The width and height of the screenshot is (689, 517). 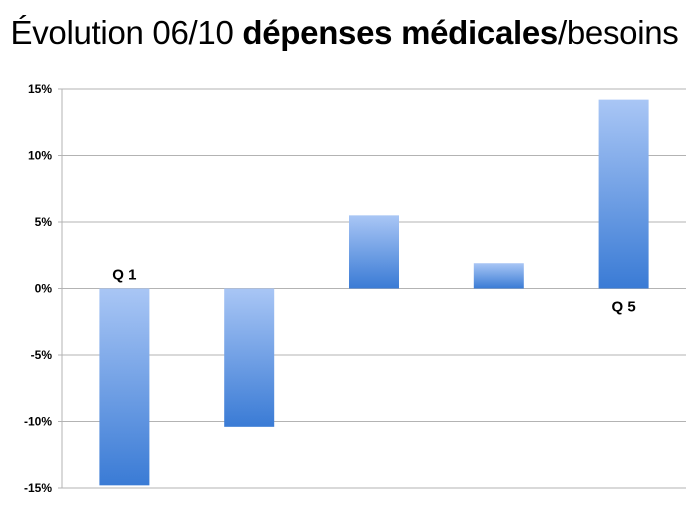 I want to click on y-axis-ticks: 15% 10% 5% 0% -5% -10% -15%, so click(x=38, y=288).